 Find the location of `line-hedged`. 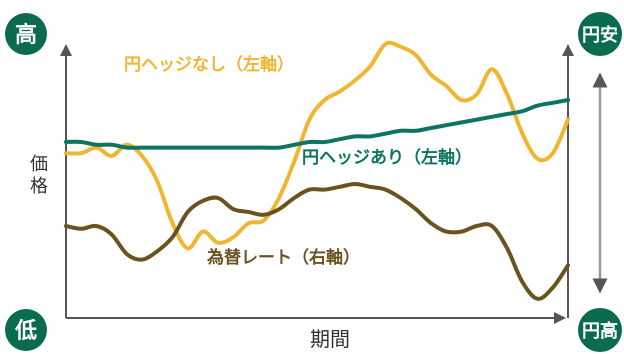

line-hedged is located at coordinates (317, 124).